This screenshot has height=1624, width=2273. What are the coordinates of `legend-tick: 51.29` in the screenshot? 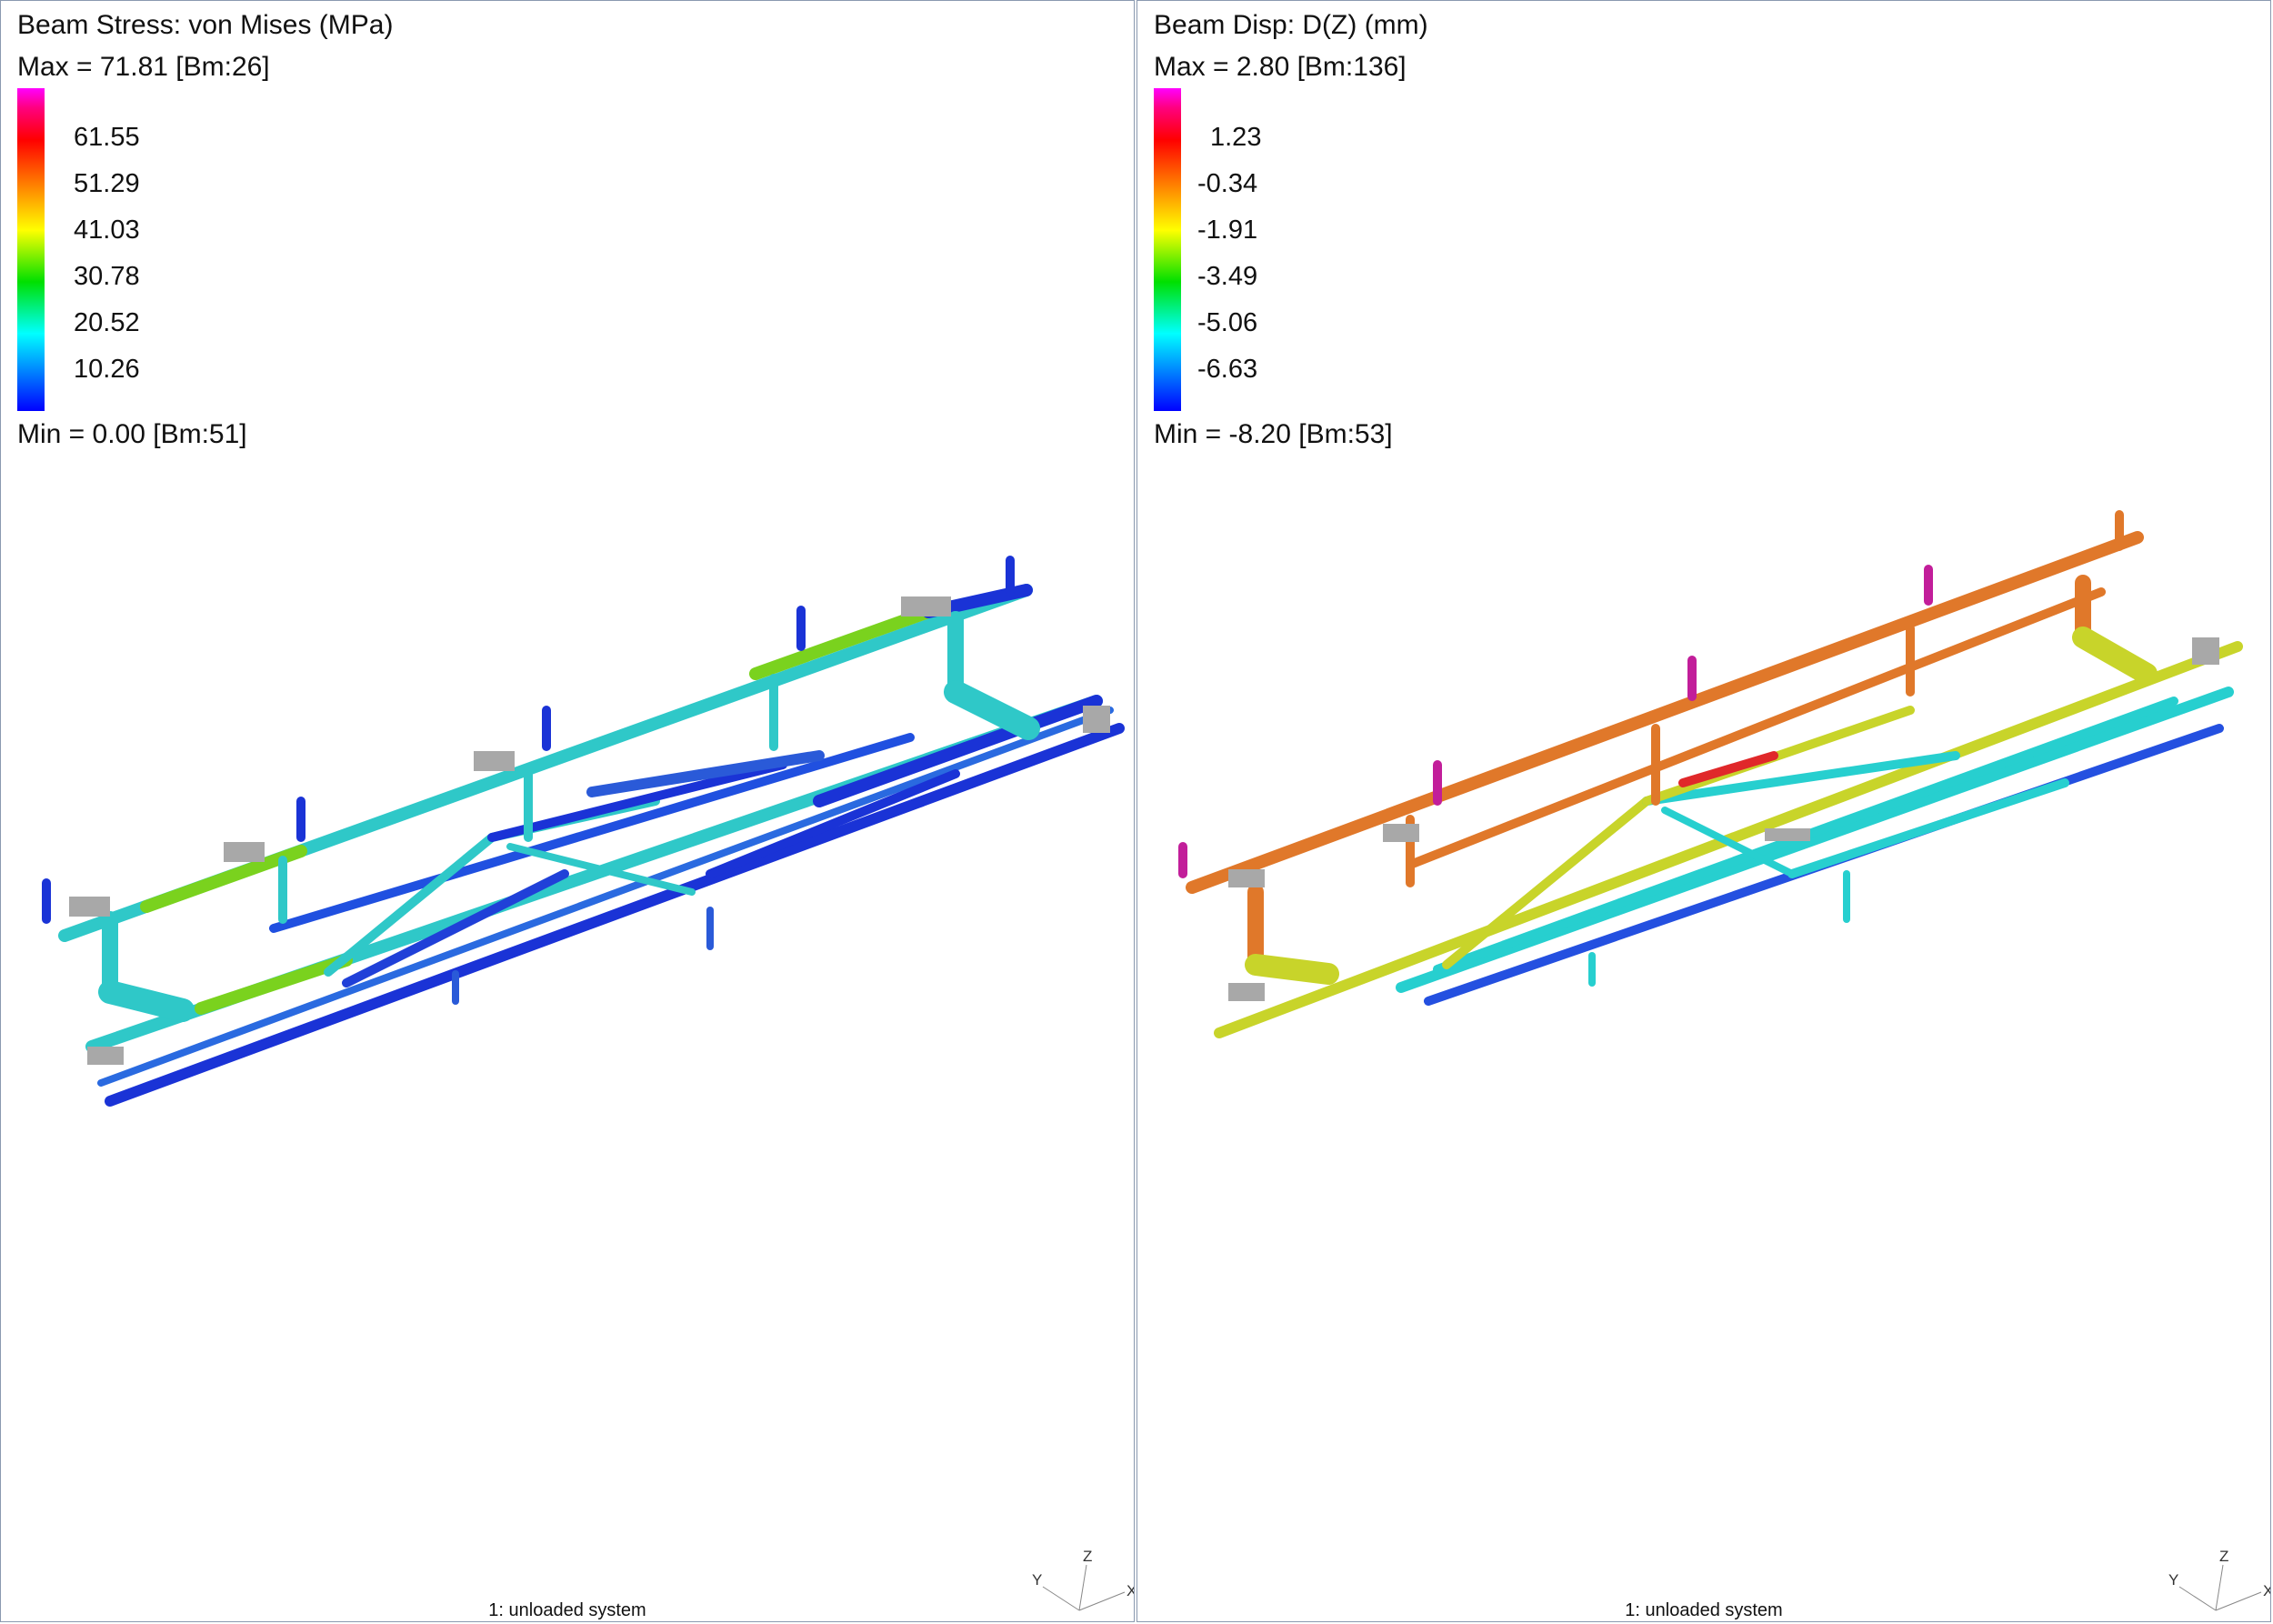 It's located at (107, 183).